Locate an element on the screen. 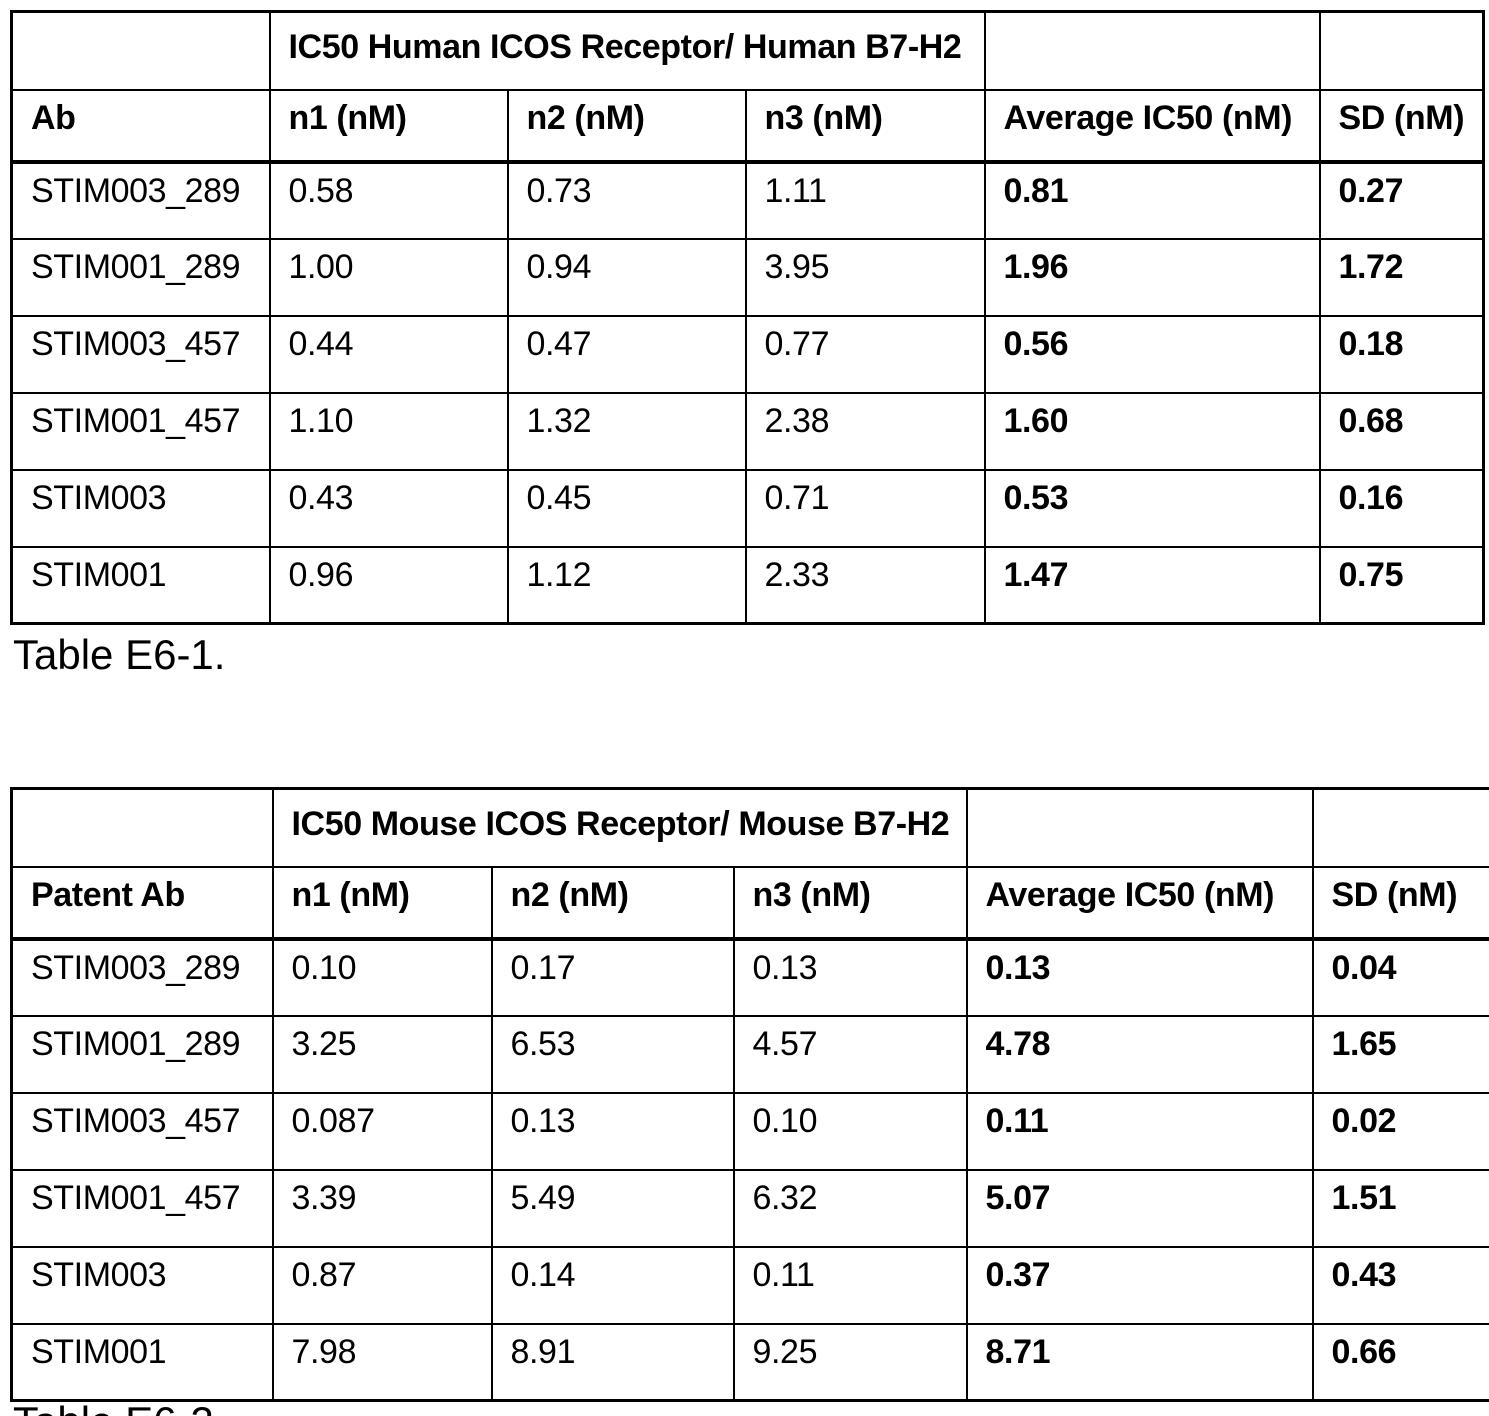 The height and width of the screenshot is (1416, 1489). n3-cell: 2.33 is located at coordinates (865, 585).